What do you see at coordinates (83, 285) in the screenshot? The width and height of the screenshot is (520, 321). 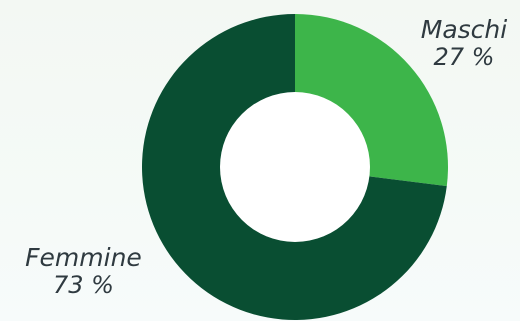 I see `slice-value-femmine: 73 %` at bounding box center [83, 285].